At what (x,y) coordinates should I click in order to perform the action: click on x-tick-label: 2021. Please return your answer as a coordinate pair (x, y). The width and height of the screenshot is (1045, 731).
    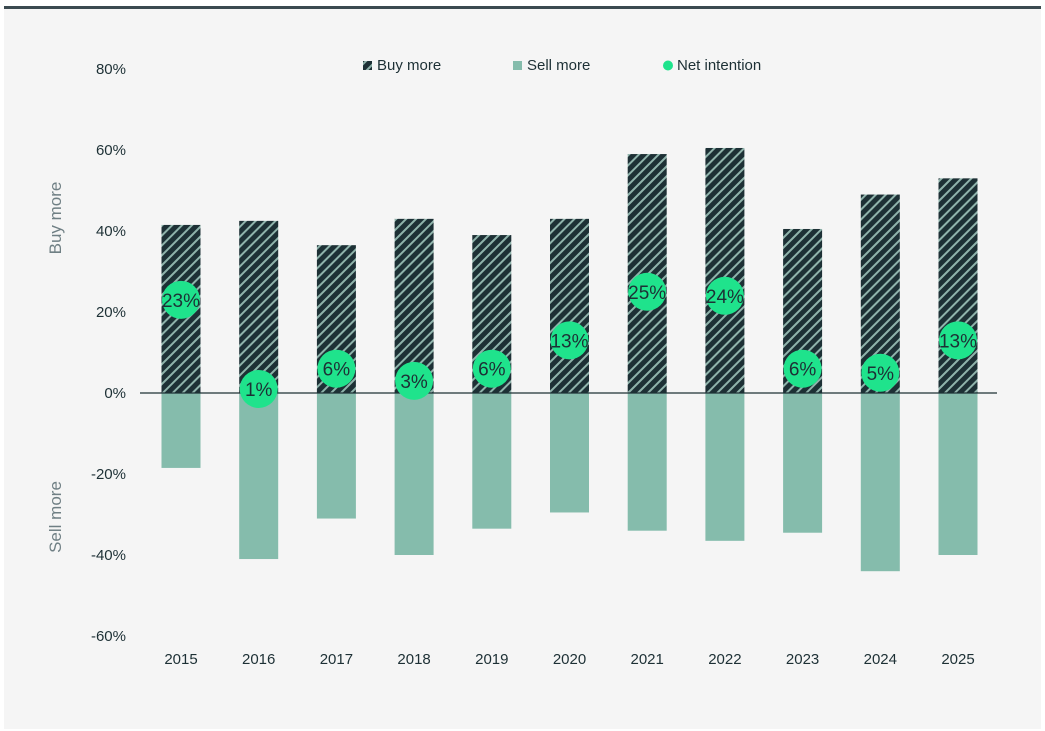
    Looking at the image, I should click on (647, 659).